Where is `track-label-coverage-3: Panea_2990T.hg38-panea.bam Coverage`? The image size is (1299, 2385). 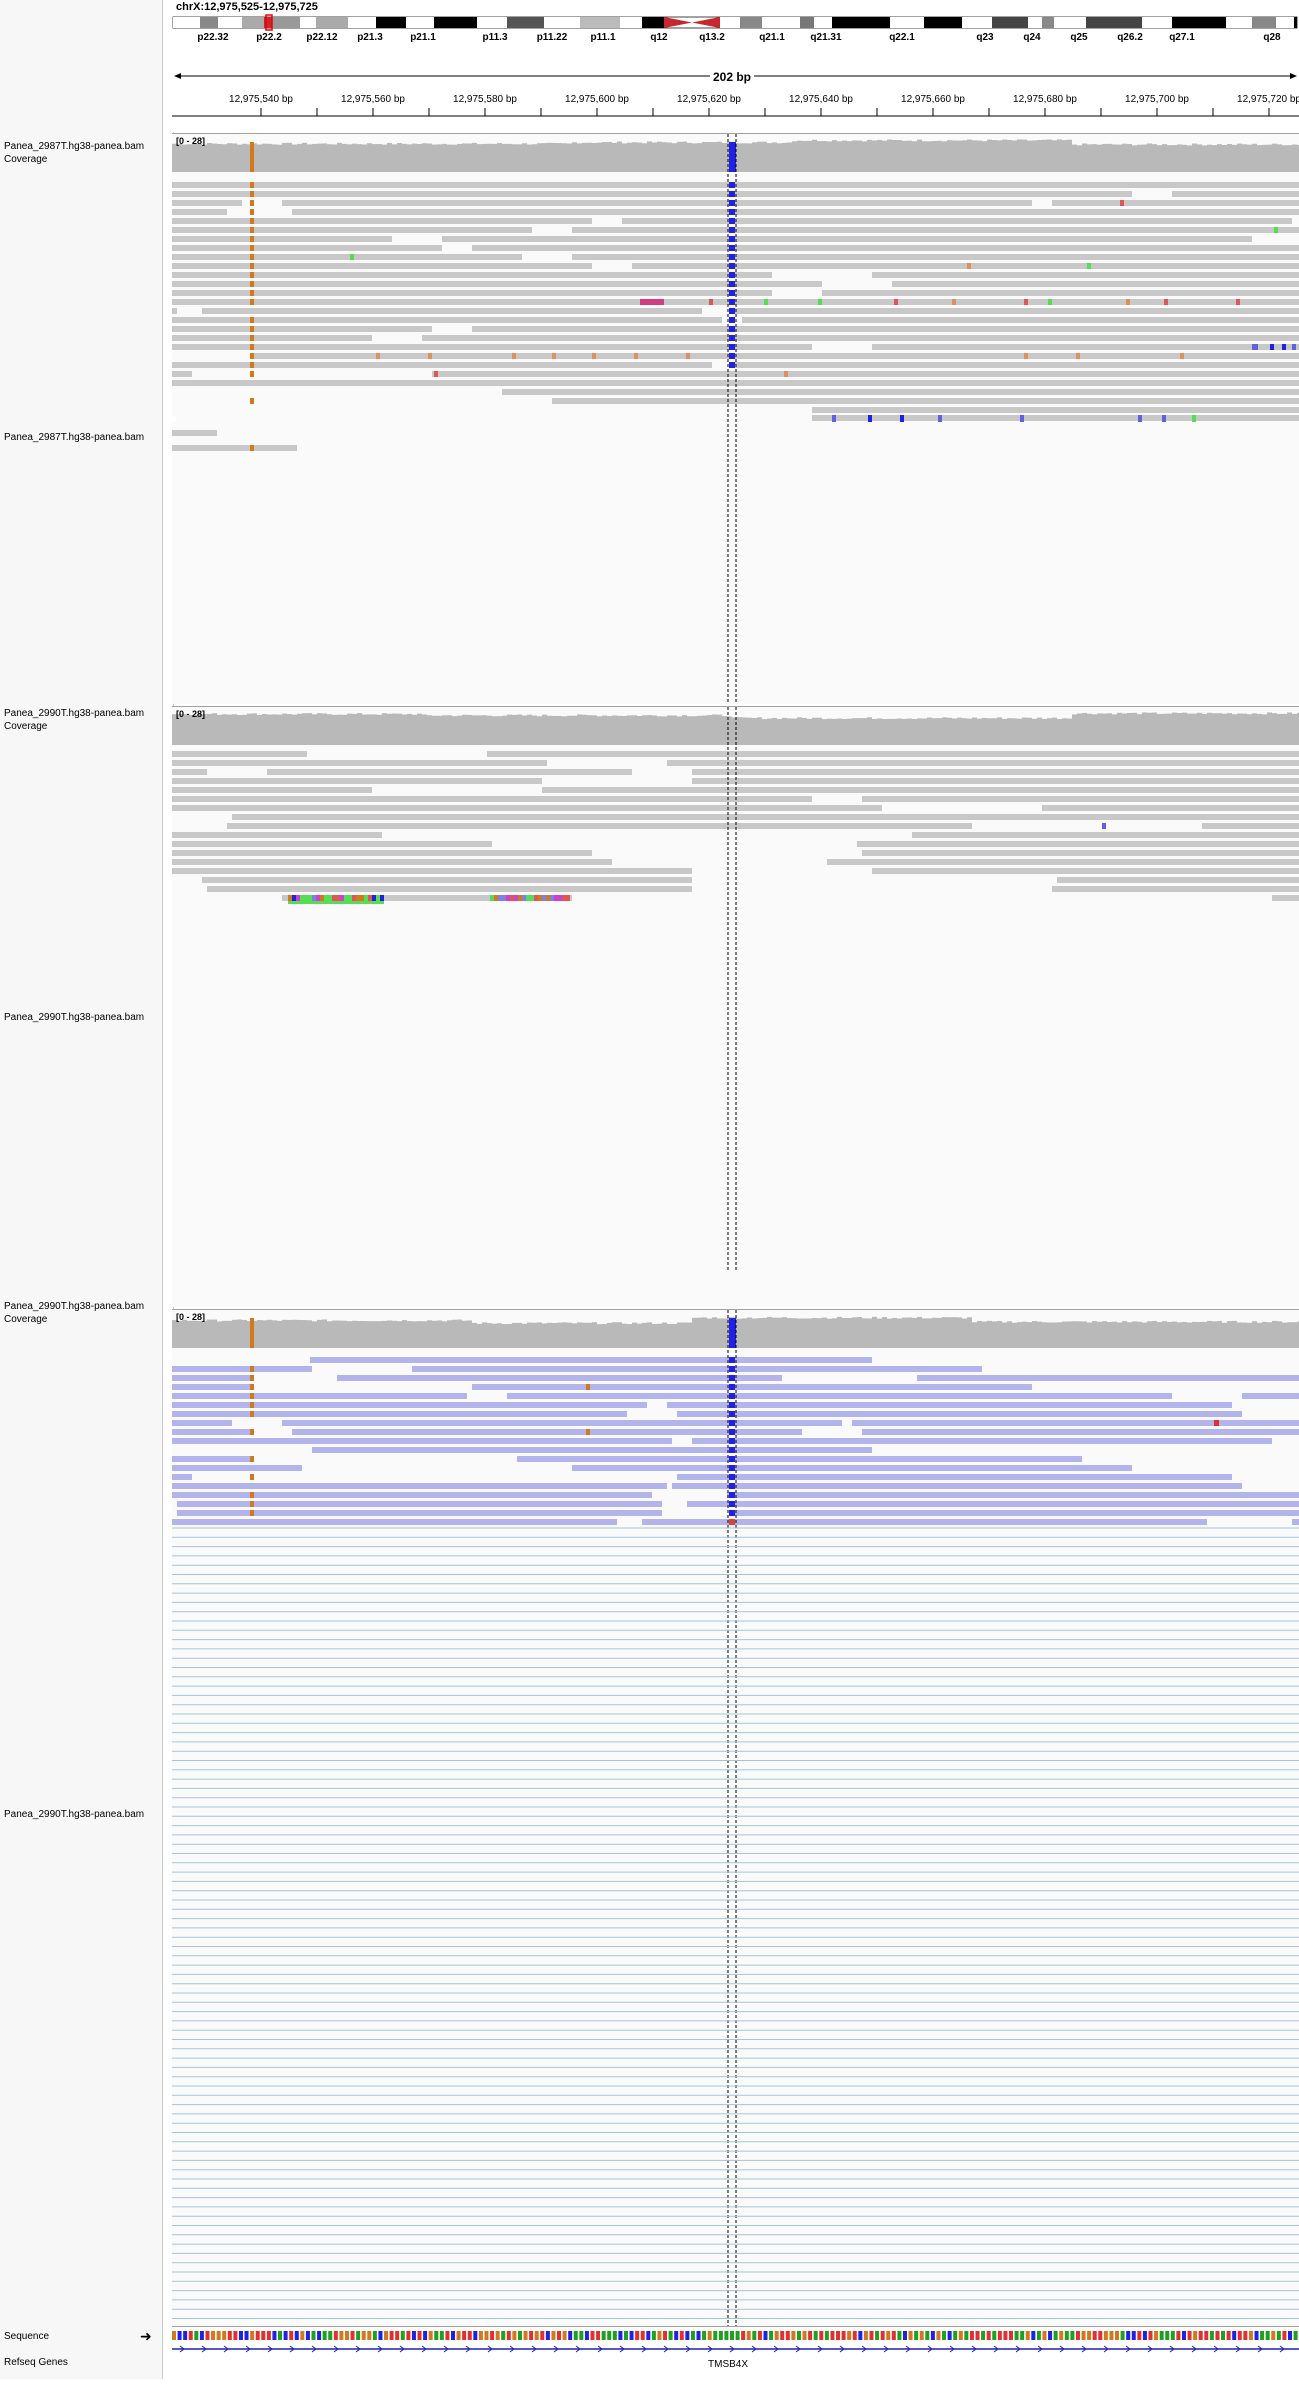
track-label-coverage-3: Panea_2990T.hg38-panea.bam Coverage is located at coordinates (74, 1313).